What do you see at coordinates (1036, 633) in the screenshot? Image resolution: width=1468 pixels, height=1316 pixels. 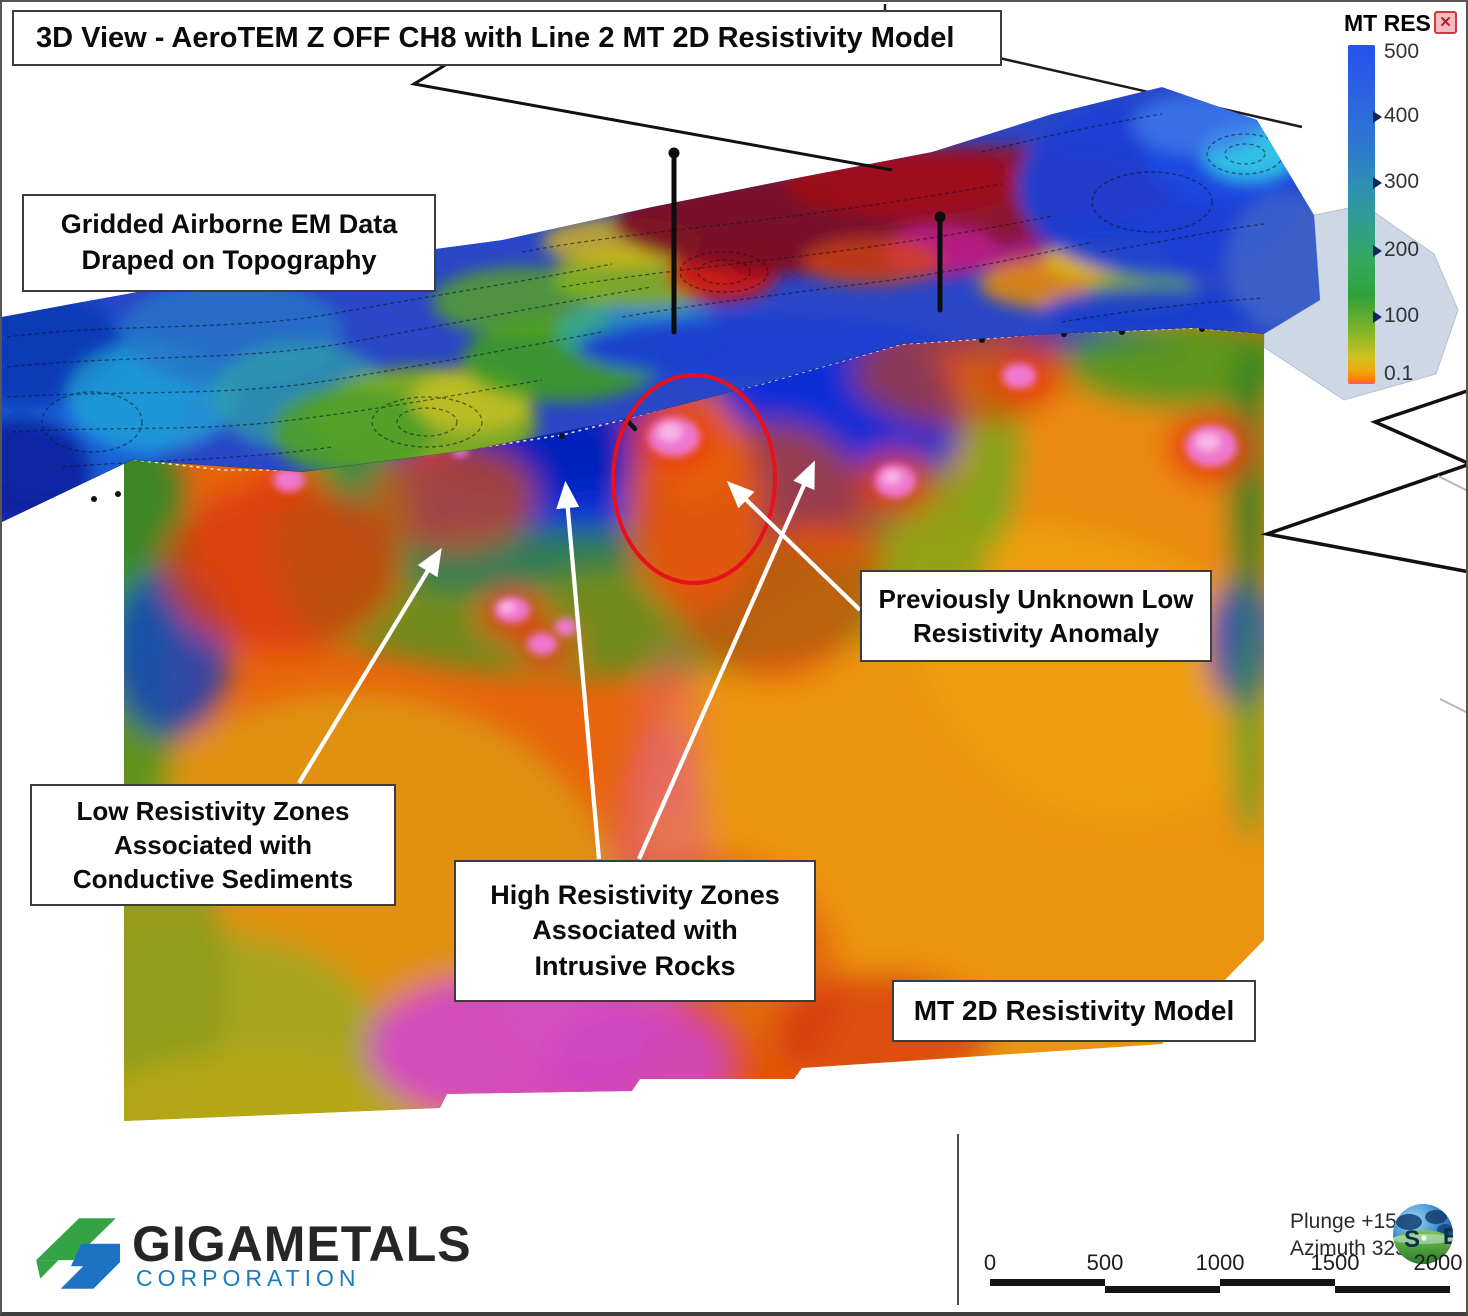 I see `callout-prev-line2: Resistivity Anomaly` at bounding box center [1036, 633].